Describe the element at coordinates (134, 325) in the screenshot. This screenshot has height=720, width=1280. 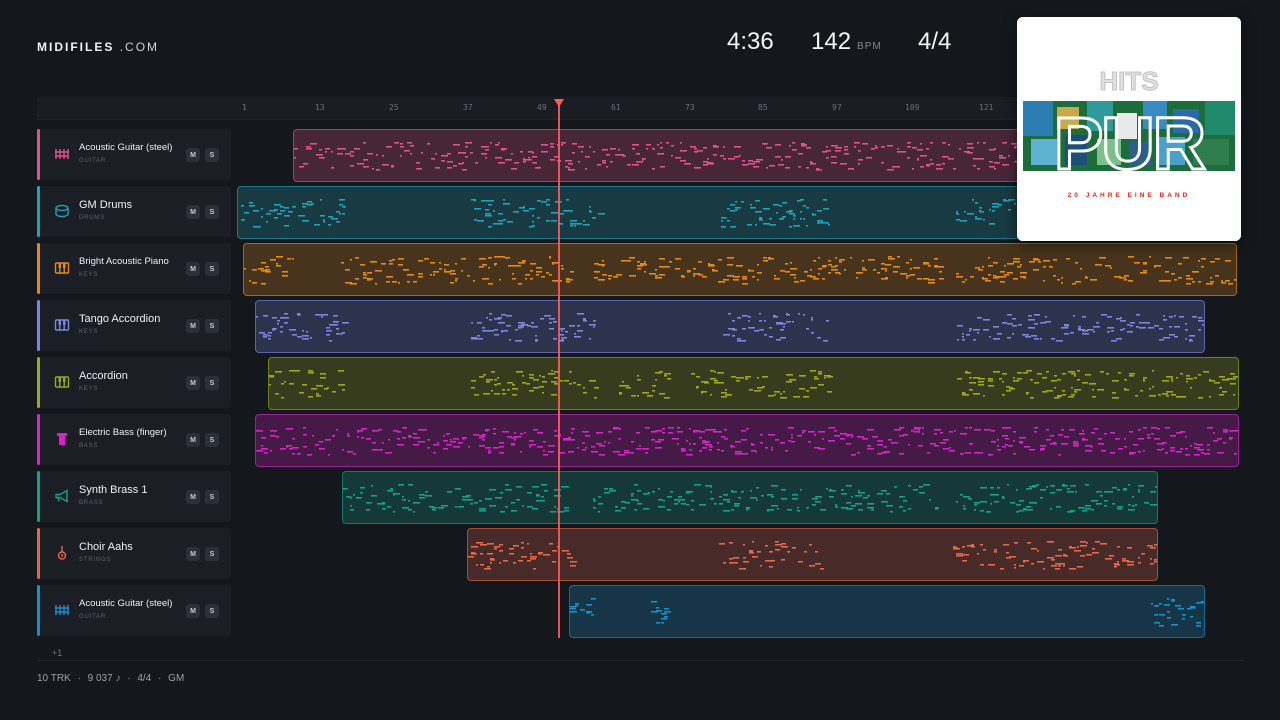
I see `track-header-tango-accordion: Tango Accordion KEYS M S` at that location.